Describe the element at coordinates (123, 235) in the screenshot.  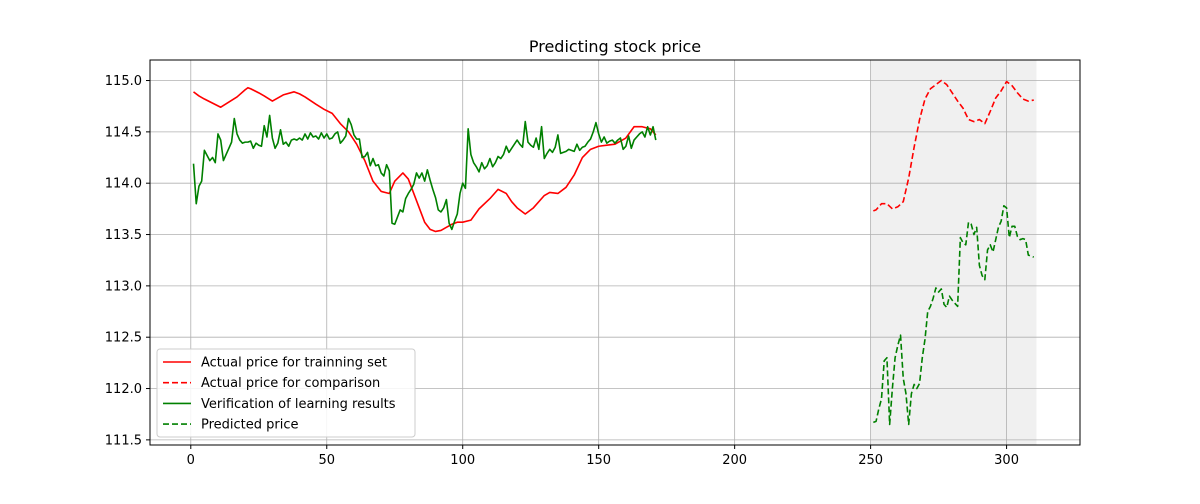
I see `y-tick-label: 113.5` at that location.